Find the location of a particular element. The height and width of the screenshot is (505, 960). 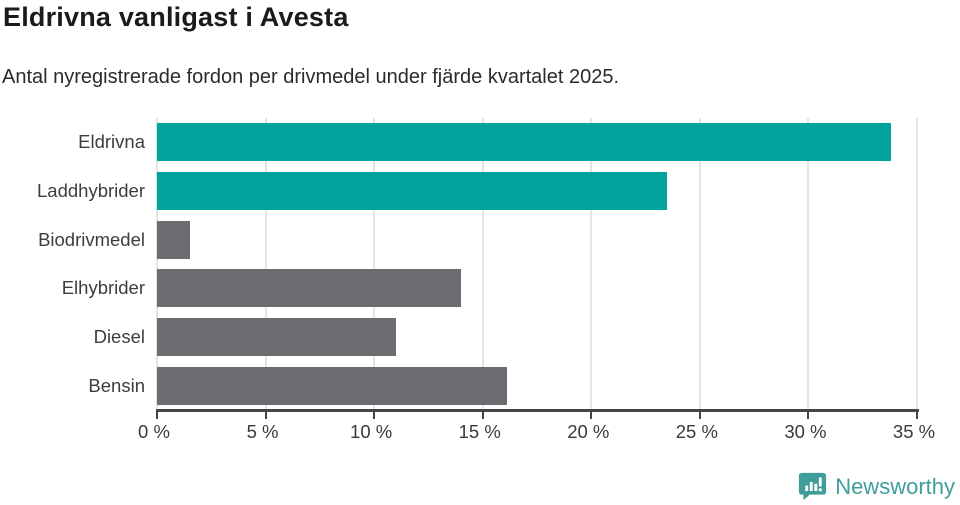

chart-row: Biodrivmedel is located at coordinates (480, 239).